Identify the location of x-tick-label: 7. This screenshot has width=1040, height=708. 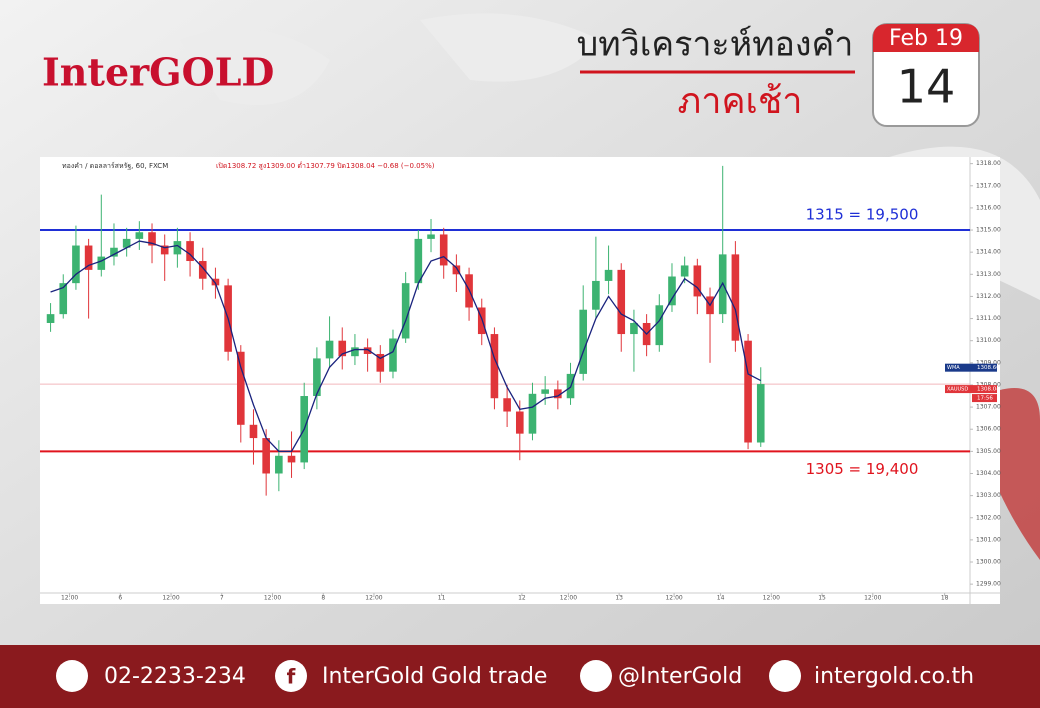
(222, 598).